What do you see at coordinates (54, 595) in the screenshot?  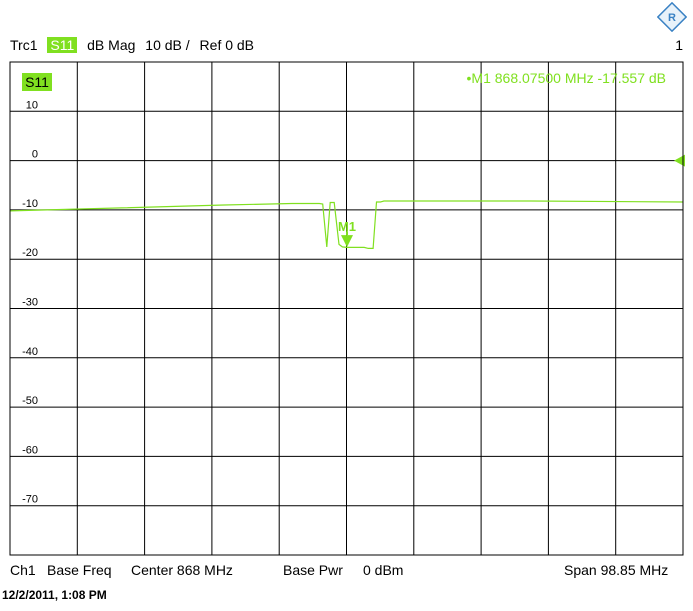 I see `timestamp: 12/2/2011, 1:08 PM` at bounding box center [54, 595].